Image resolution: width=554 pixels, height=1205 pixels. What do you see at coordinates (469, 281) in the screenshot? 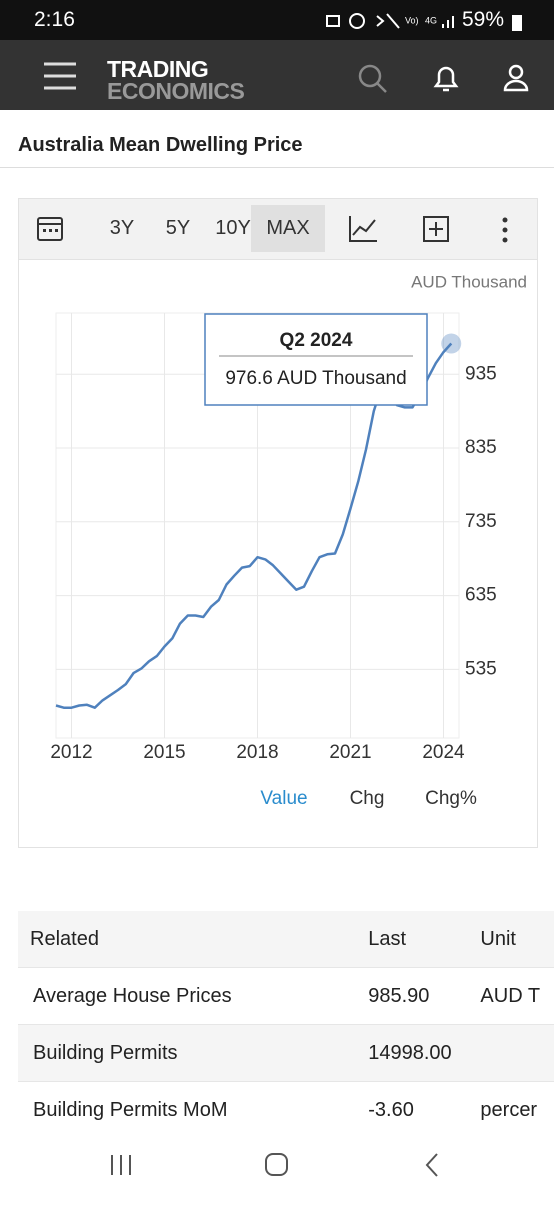
I see `unit-label: AUD Thousand` at bounding box center [469, 281].